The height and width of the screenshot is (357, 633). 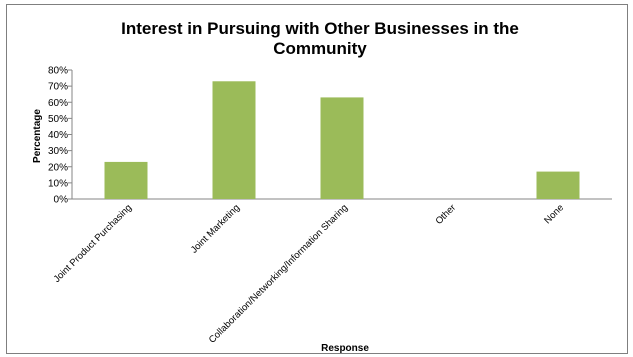 I want to click on x-category-label: Other, so click(x=446, y=214).